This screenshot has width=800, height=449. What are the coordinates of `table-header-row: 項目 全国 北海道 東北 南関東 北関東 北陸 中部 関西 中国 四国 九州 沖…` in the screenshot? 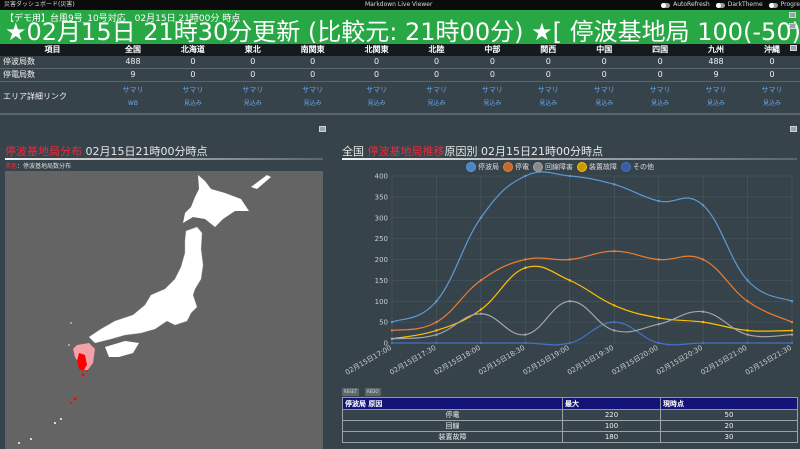 It's located at (400, 50).